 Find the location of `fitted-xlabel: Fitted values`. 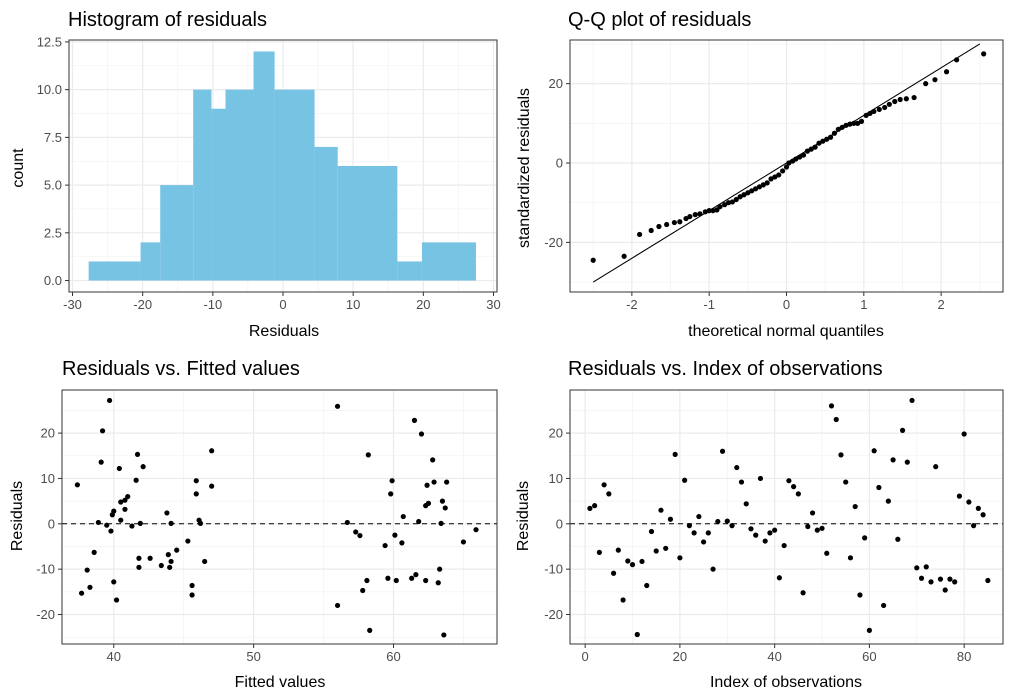

fitted-xlabel: Fitted values is located at coordinates (280, 682).